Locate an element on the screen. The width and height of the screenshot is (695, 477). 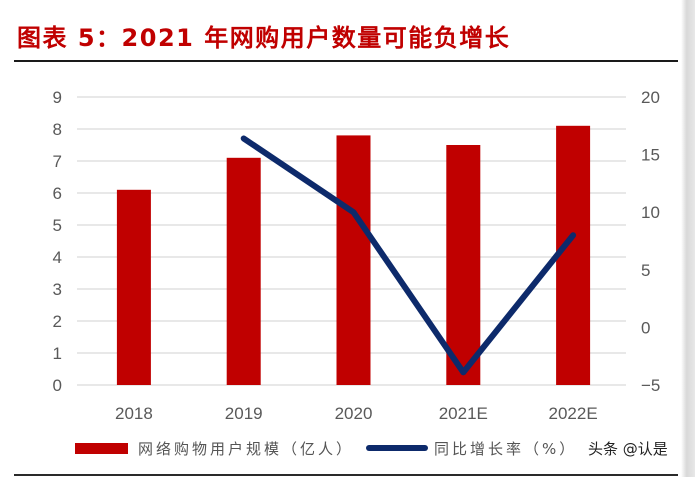
svg-text: 9 is located at coordinates (57, 97).